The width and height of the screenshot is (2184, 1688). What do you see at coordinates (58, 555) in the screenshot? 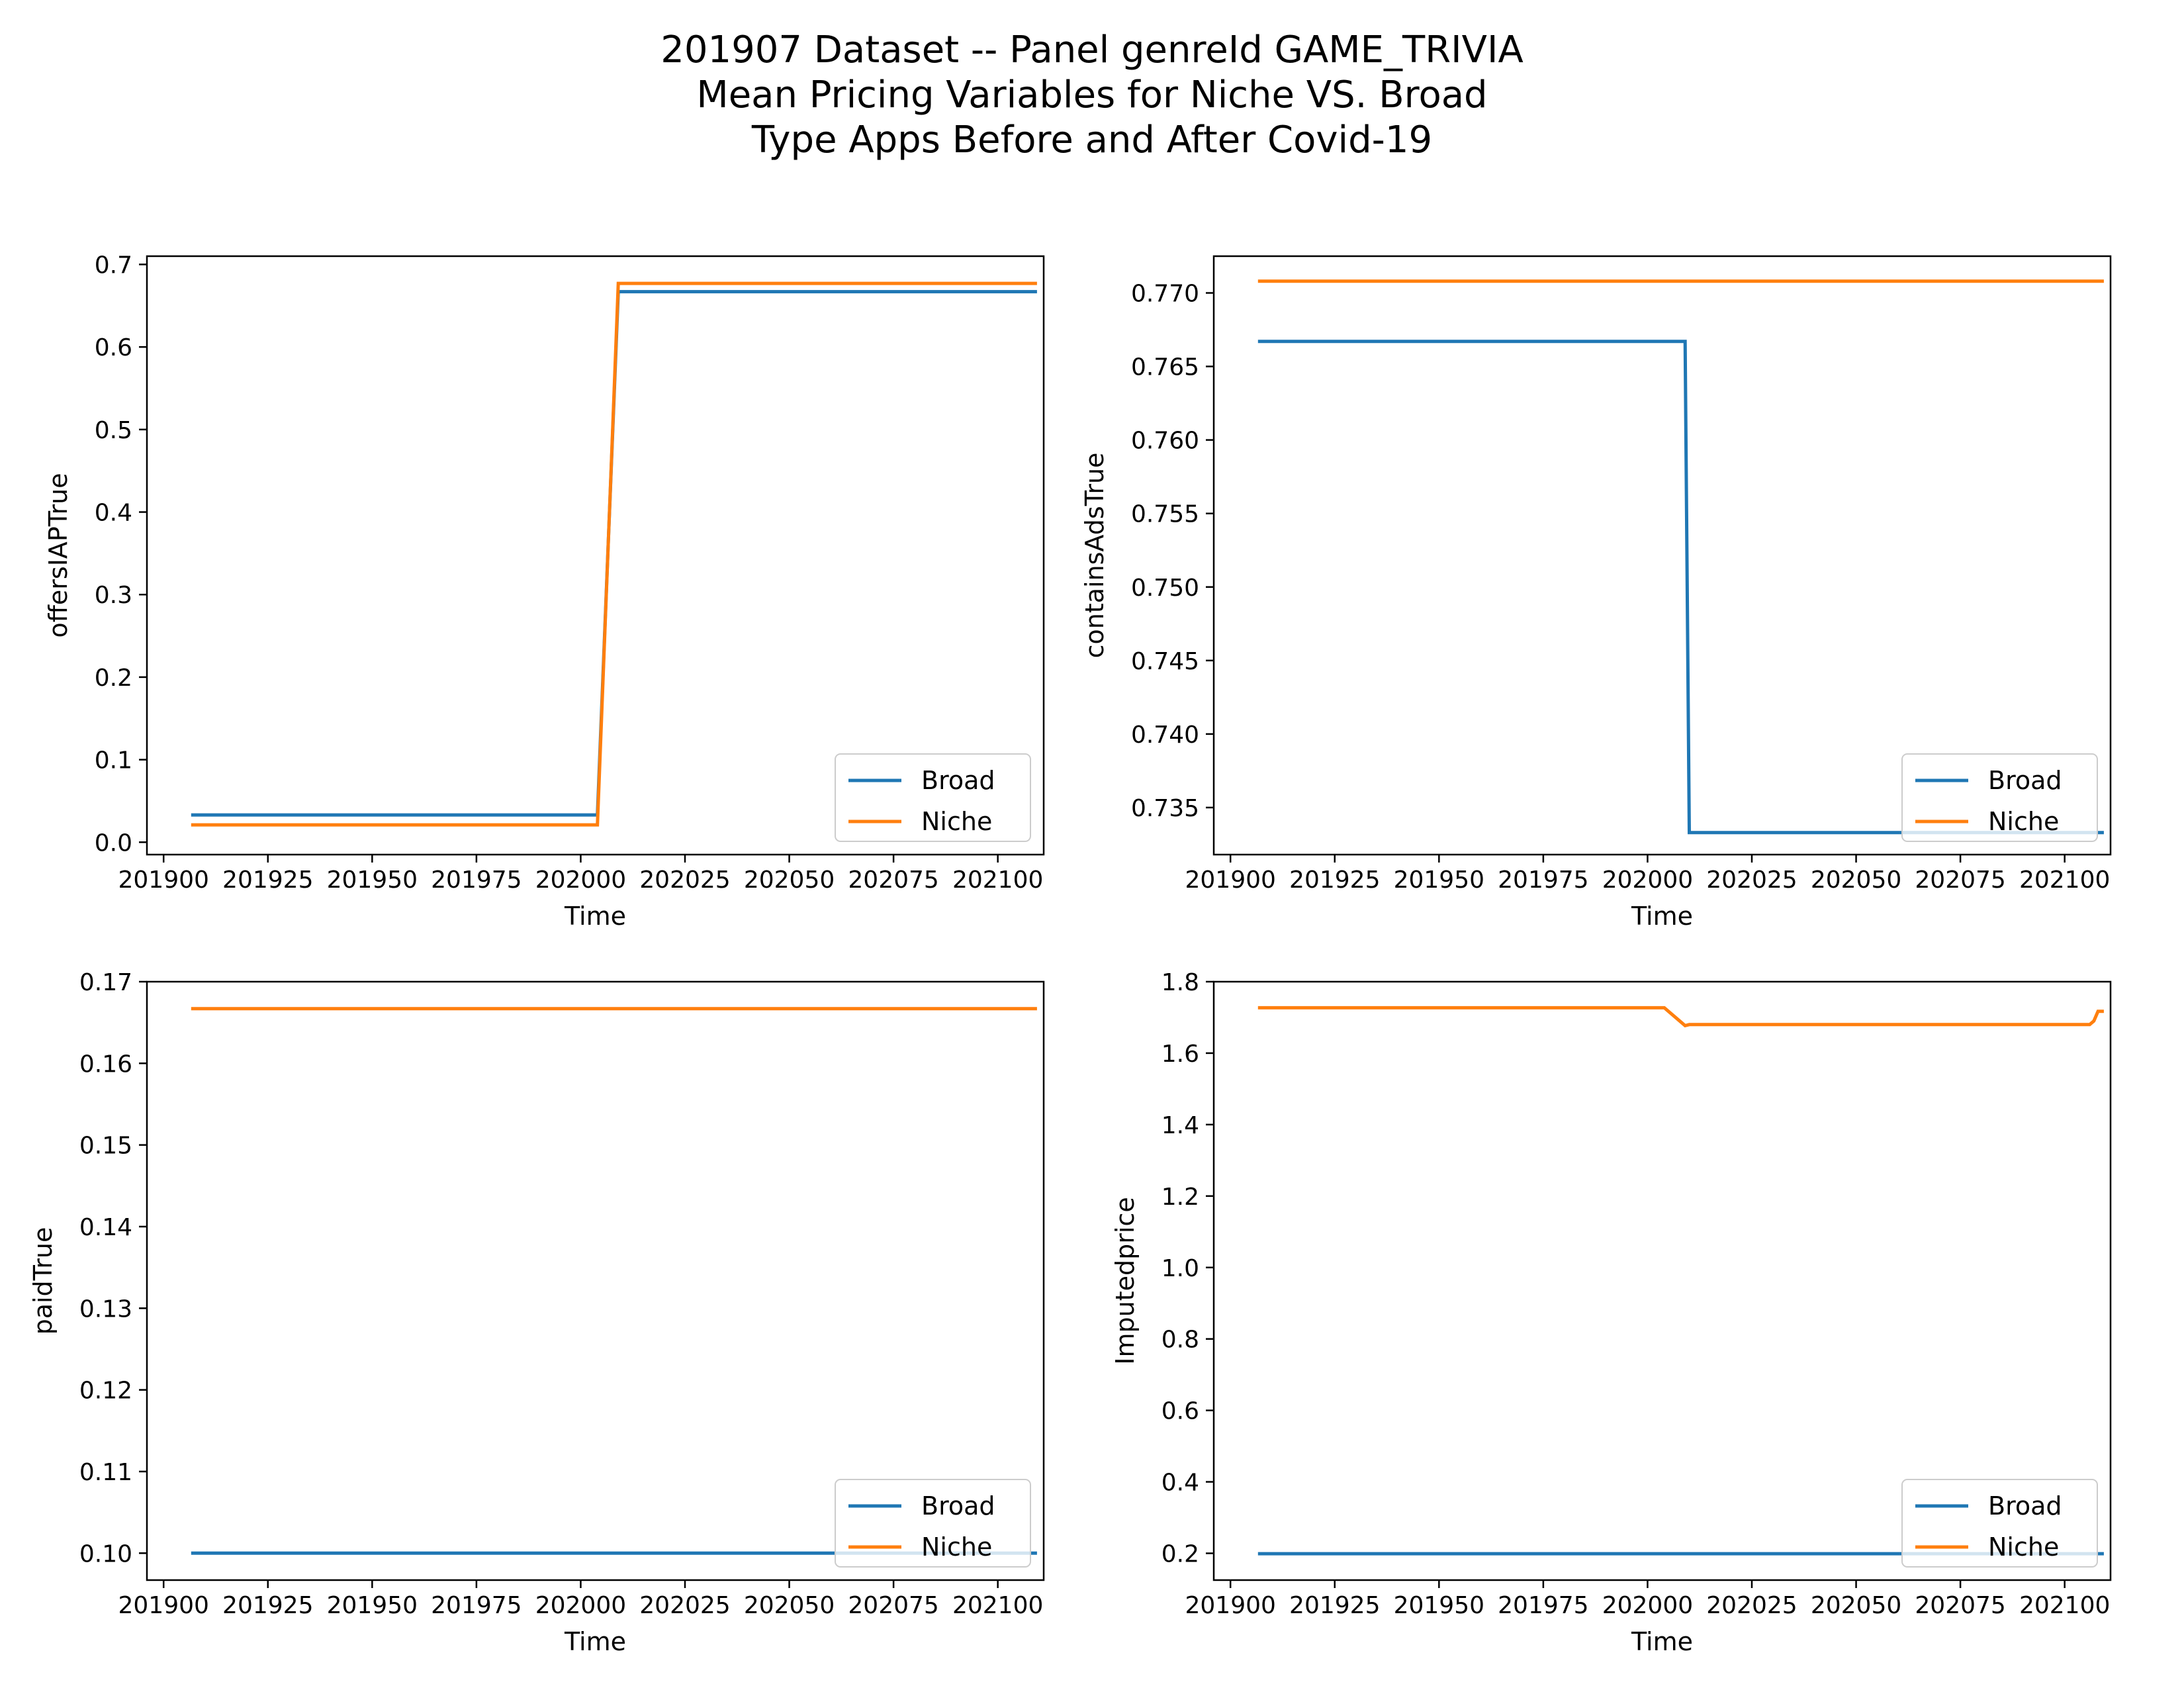
I see `y-axis-label: offersIAPTrue` at bounding box center [58, 555].